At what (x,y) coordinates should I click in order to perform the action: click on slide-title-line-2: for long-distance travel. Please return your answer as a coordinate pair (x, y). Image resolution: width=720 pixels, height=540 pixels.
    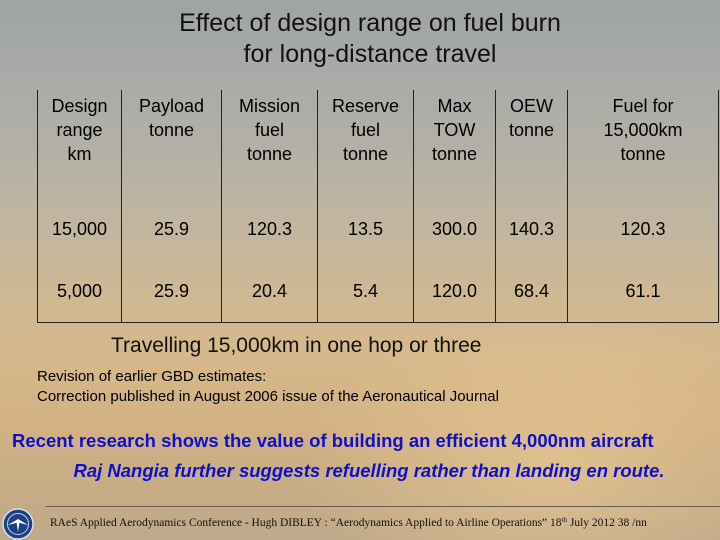
    Looking at the image, I should click on (370, 54).